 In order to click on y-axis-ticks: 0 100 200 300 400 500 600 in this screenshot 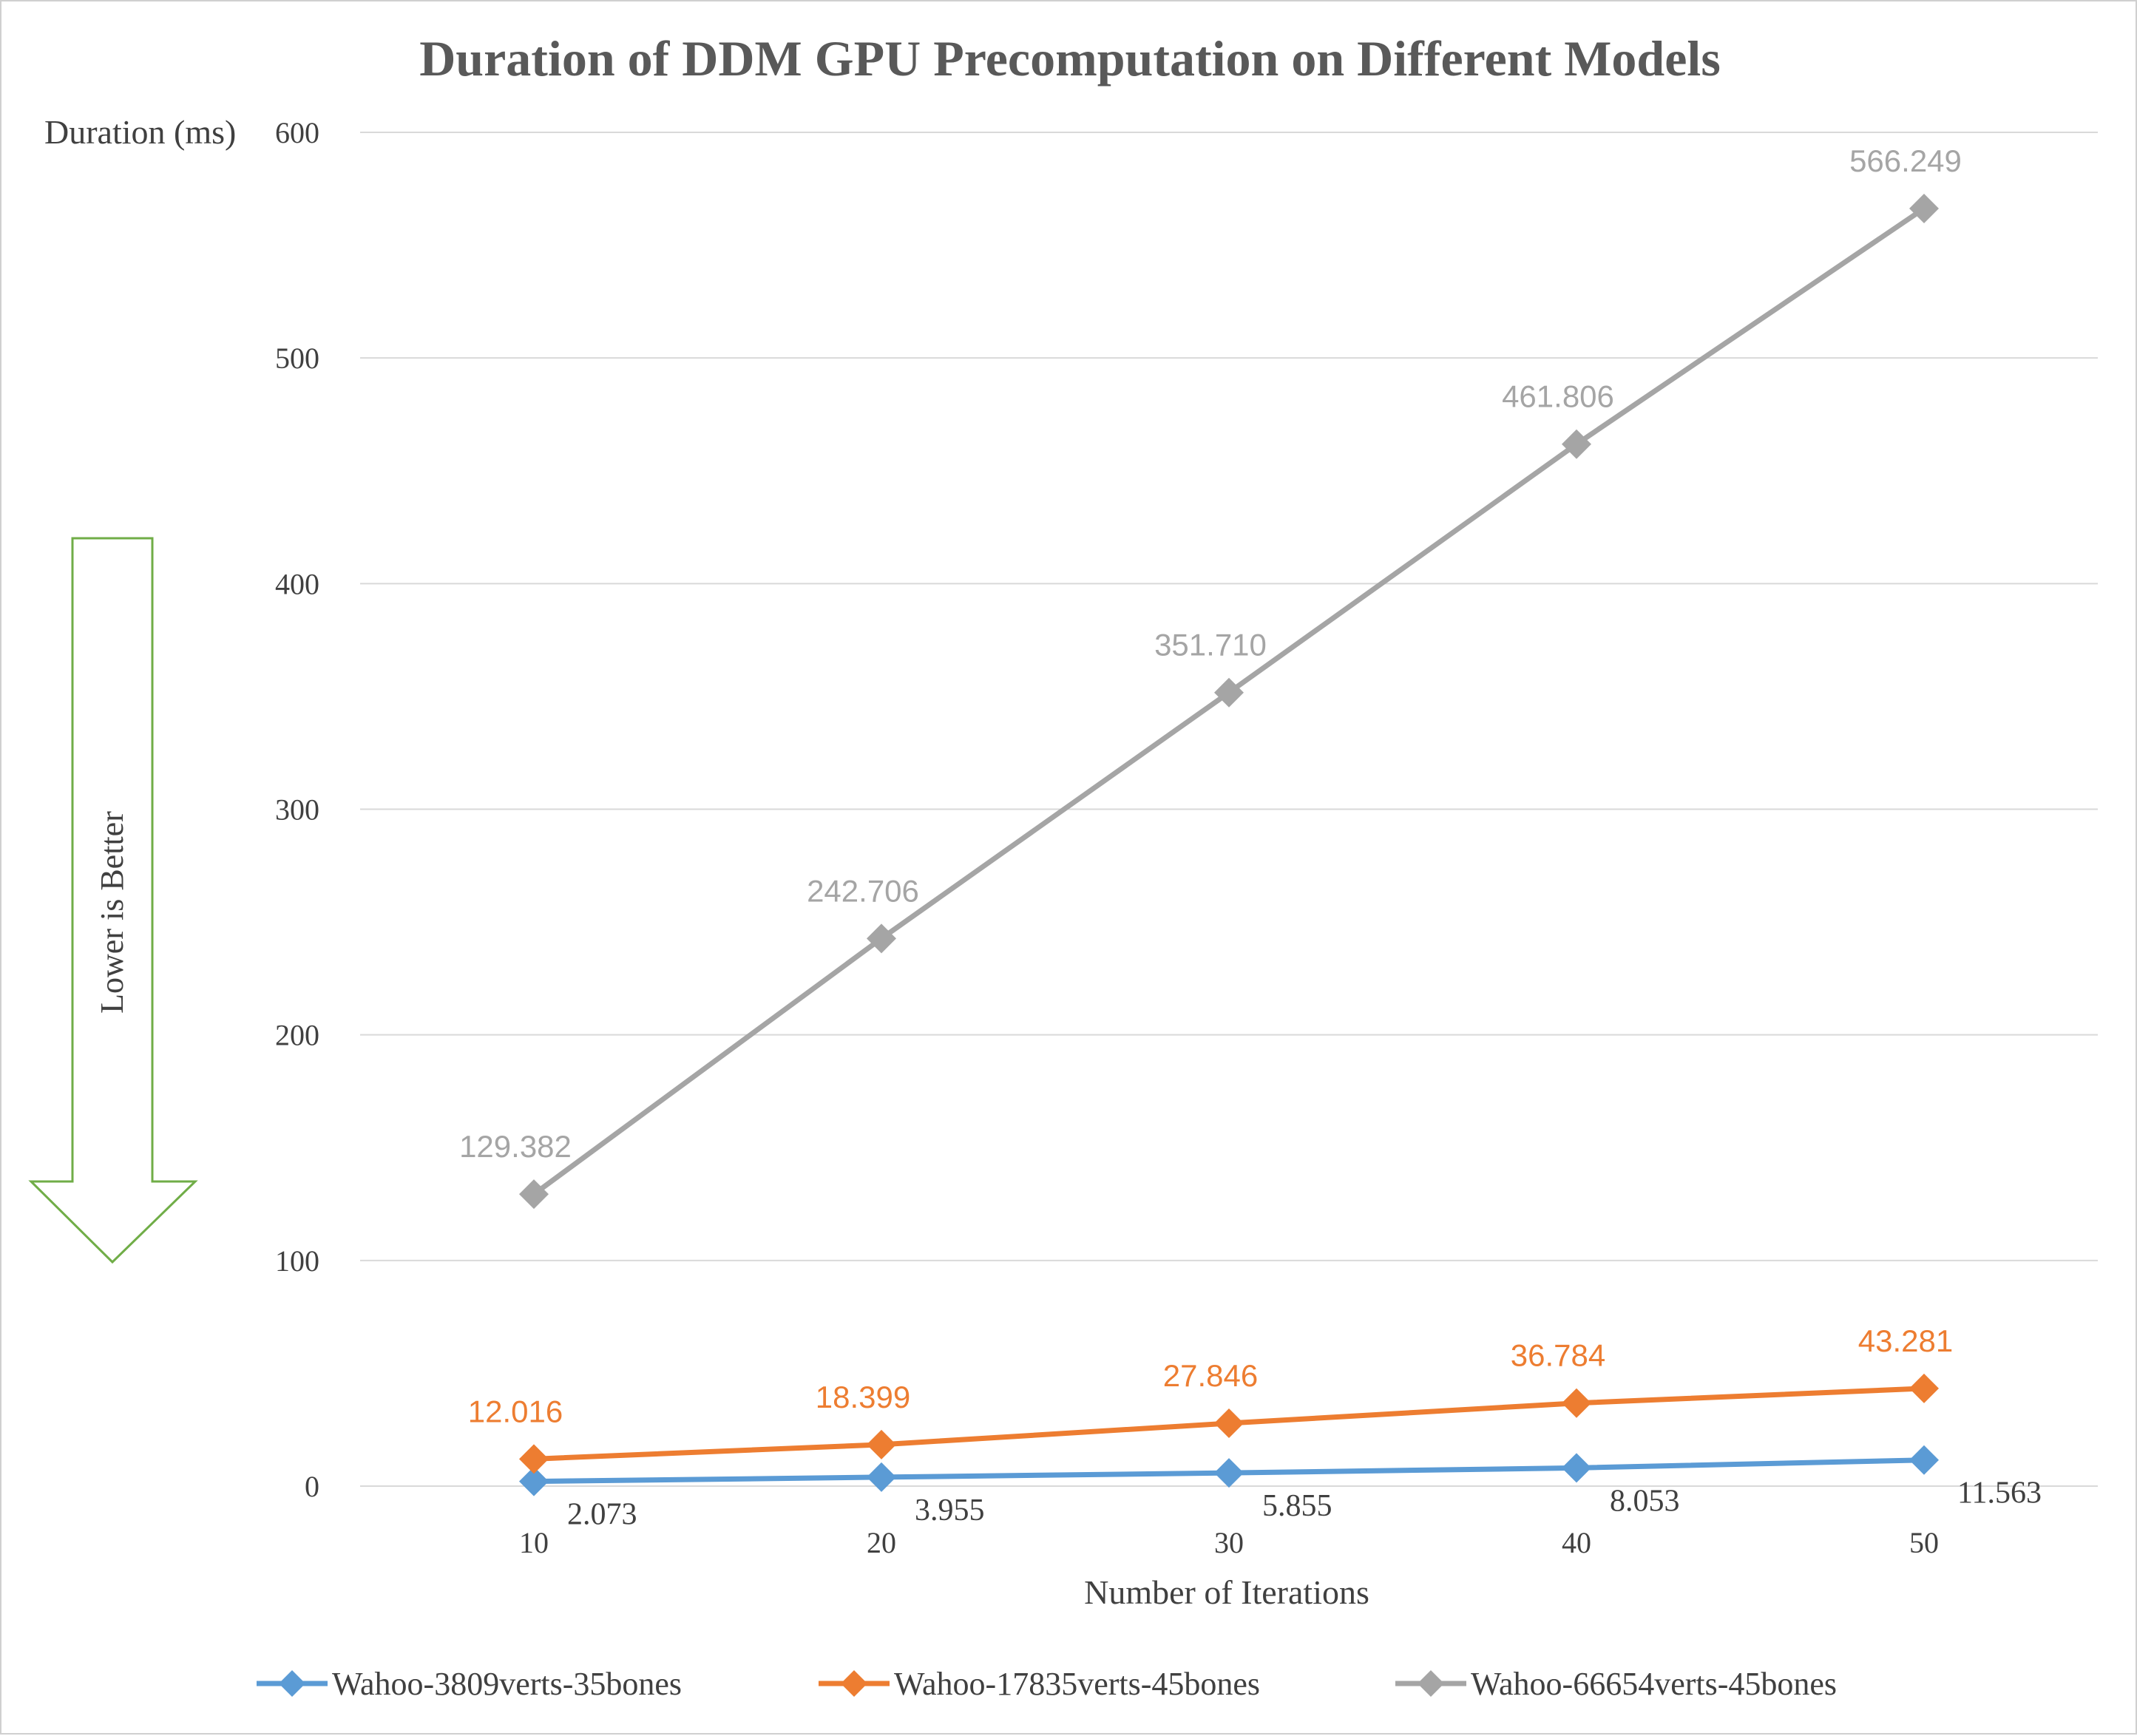, I will do `click(297, 809)`.